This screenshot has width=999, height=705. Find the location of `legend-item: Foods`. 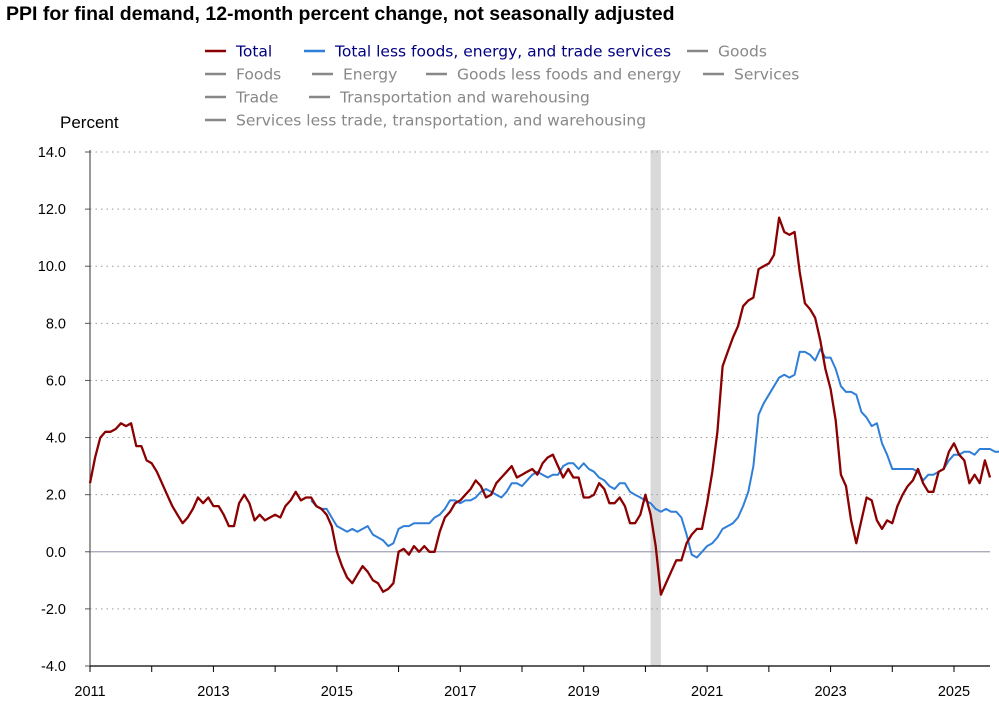

legend-item: Foods is located at coordinates (243, 75).